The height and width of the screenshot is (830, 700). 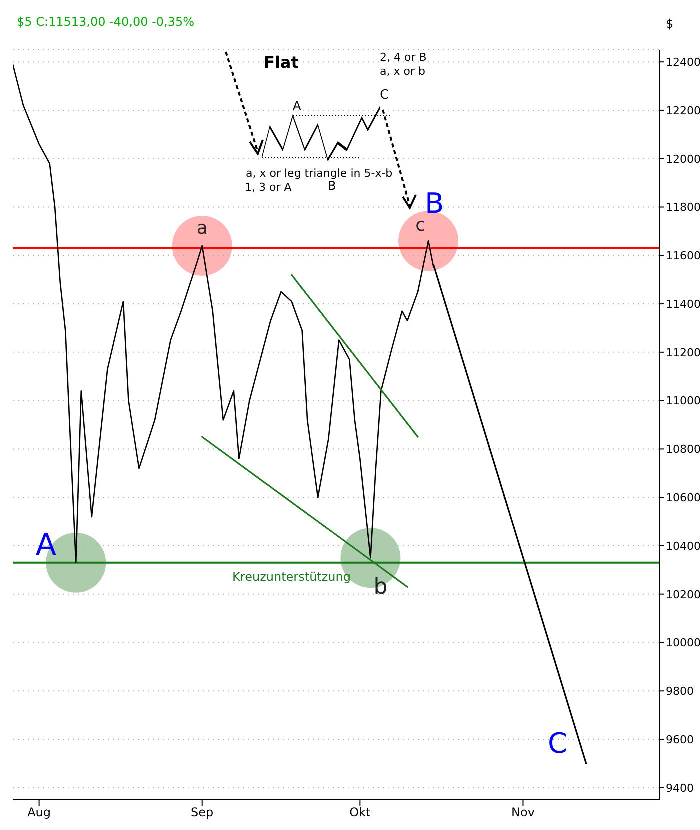 What do you see at coordinates (292, 577) in the screenshot?
I see `annotation: Kreuzunterstützung` at bounding box center [292, 577].